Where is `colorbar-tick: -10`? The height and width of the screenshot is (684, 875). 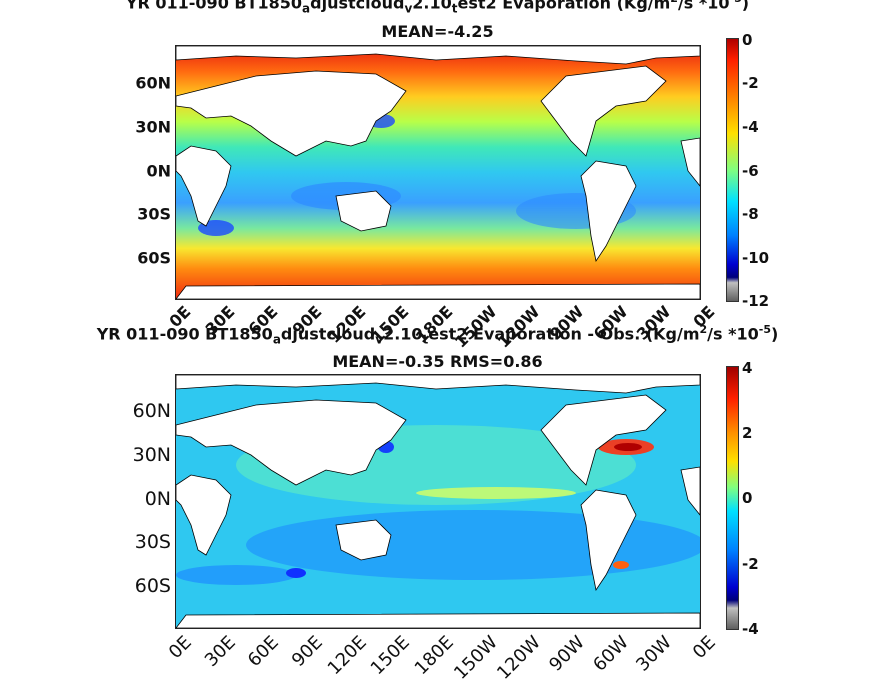
colorbar-tick: -10 is located at coordinates (756, 258).